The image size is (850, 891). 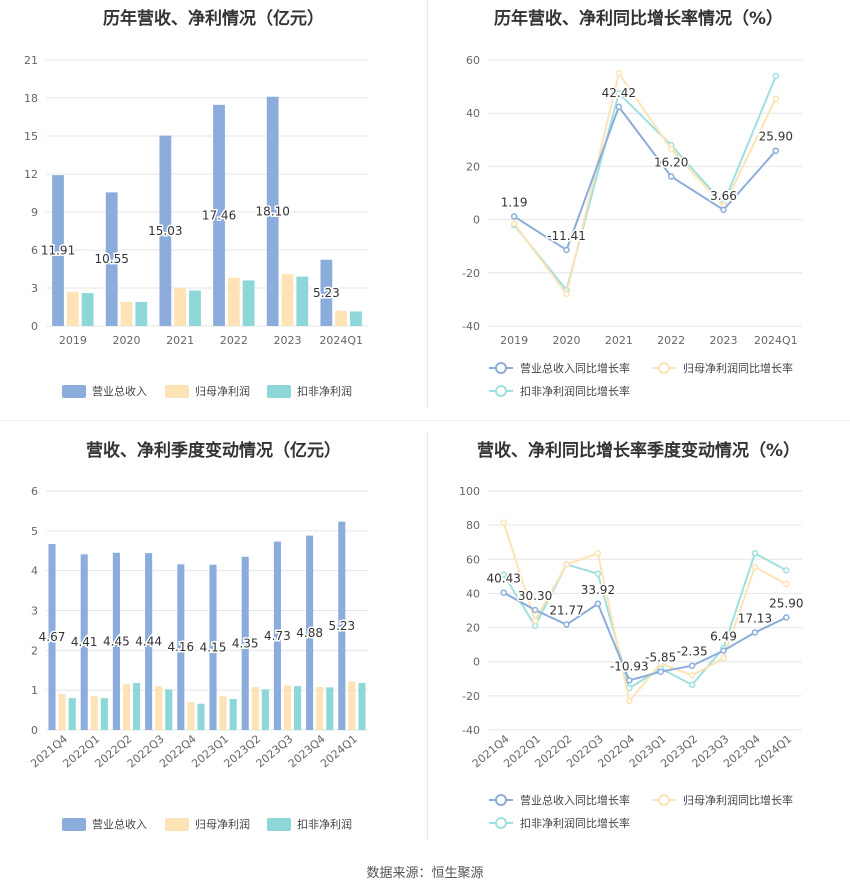 I want to click on y-tick-label: 21, so click(x=31, y=60).